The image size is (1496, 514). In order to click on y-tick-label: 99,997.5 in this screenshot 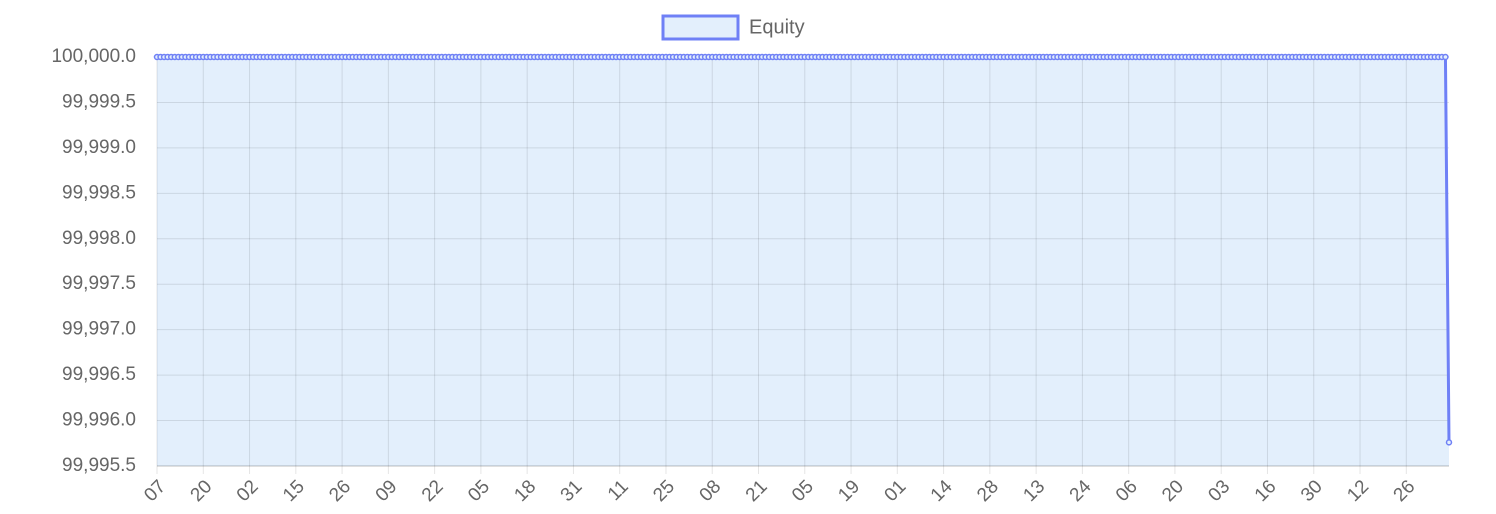, I will do `click(99, 283)`.